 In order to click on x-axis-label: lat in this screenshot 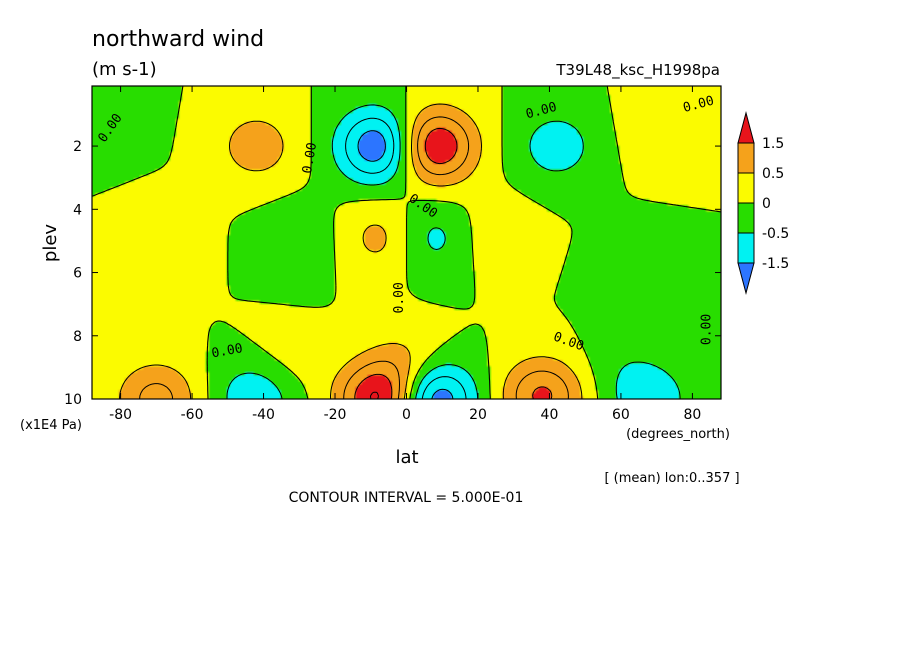, I will do `click(406, 457)`.